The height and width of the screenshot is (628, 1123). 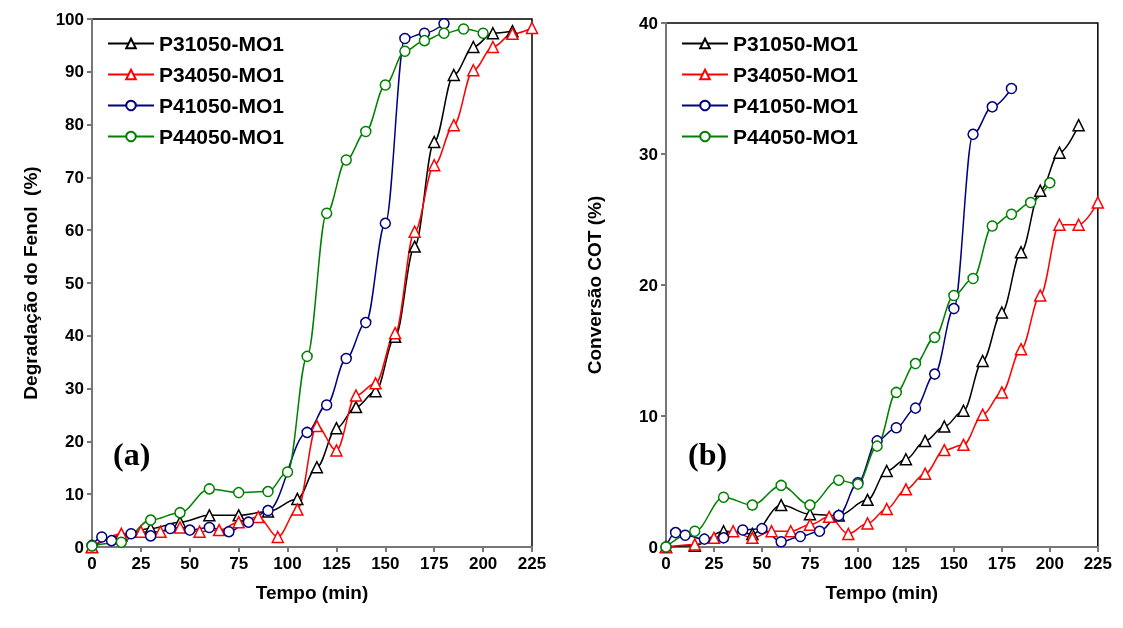 What do you see at coordinates (594, 285) in the screenshot?
I see `y-axis-title: Conversão COT (%)` at bounding box center [594, 285].